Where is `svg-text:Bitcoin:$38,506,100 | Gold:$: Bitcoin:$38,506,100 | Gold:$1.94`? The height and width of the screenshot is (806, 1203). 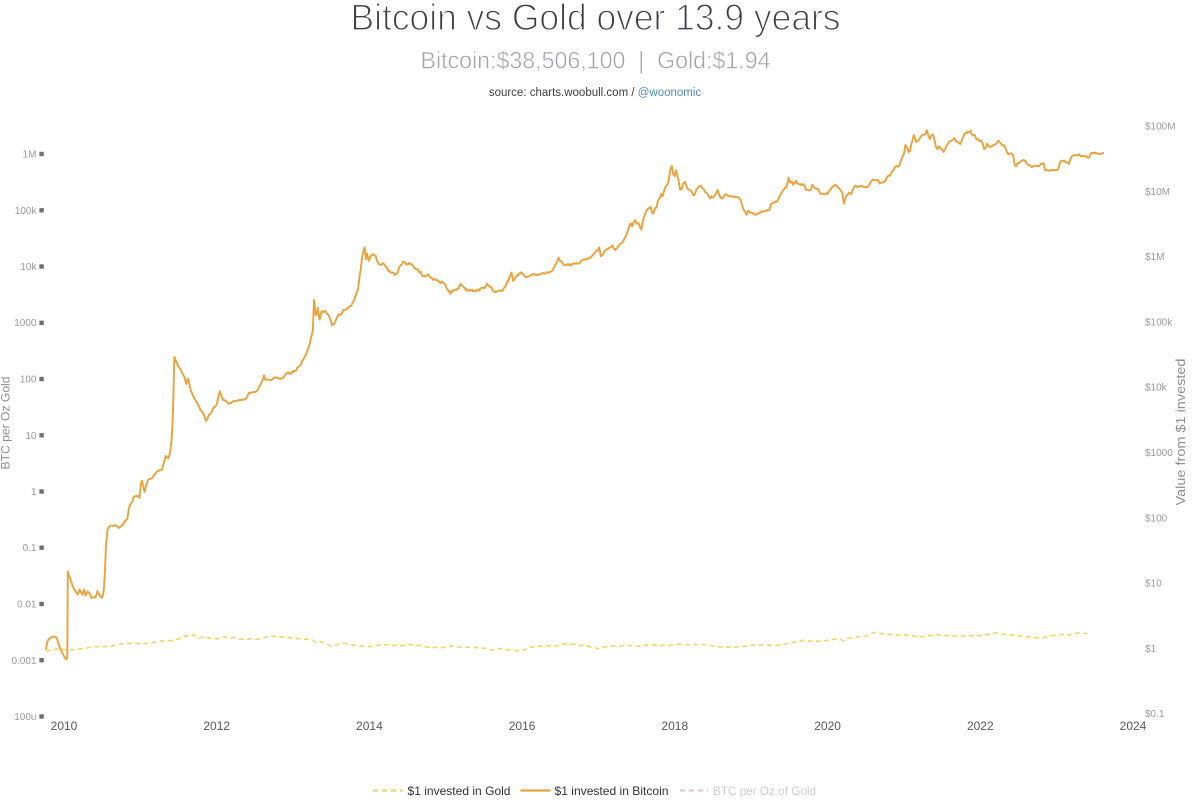
svg-text:Bitcoin:$38,506,100 | Gold:$: Bitcoin:$38,506,100 | Gold:$1.94 is located at coordinates (596, 61).